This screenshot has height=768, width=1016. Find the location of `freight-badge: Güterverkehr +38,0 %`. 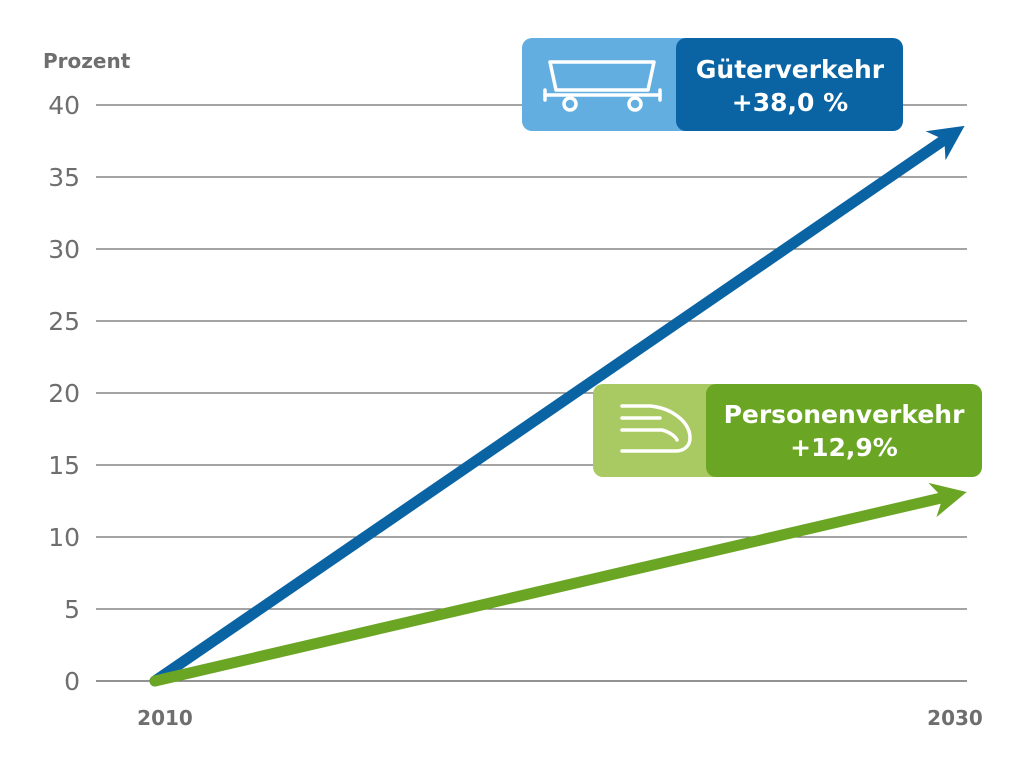

freight-badge: Güterverkehr +38,0 % is located at coordinates (712, 84).